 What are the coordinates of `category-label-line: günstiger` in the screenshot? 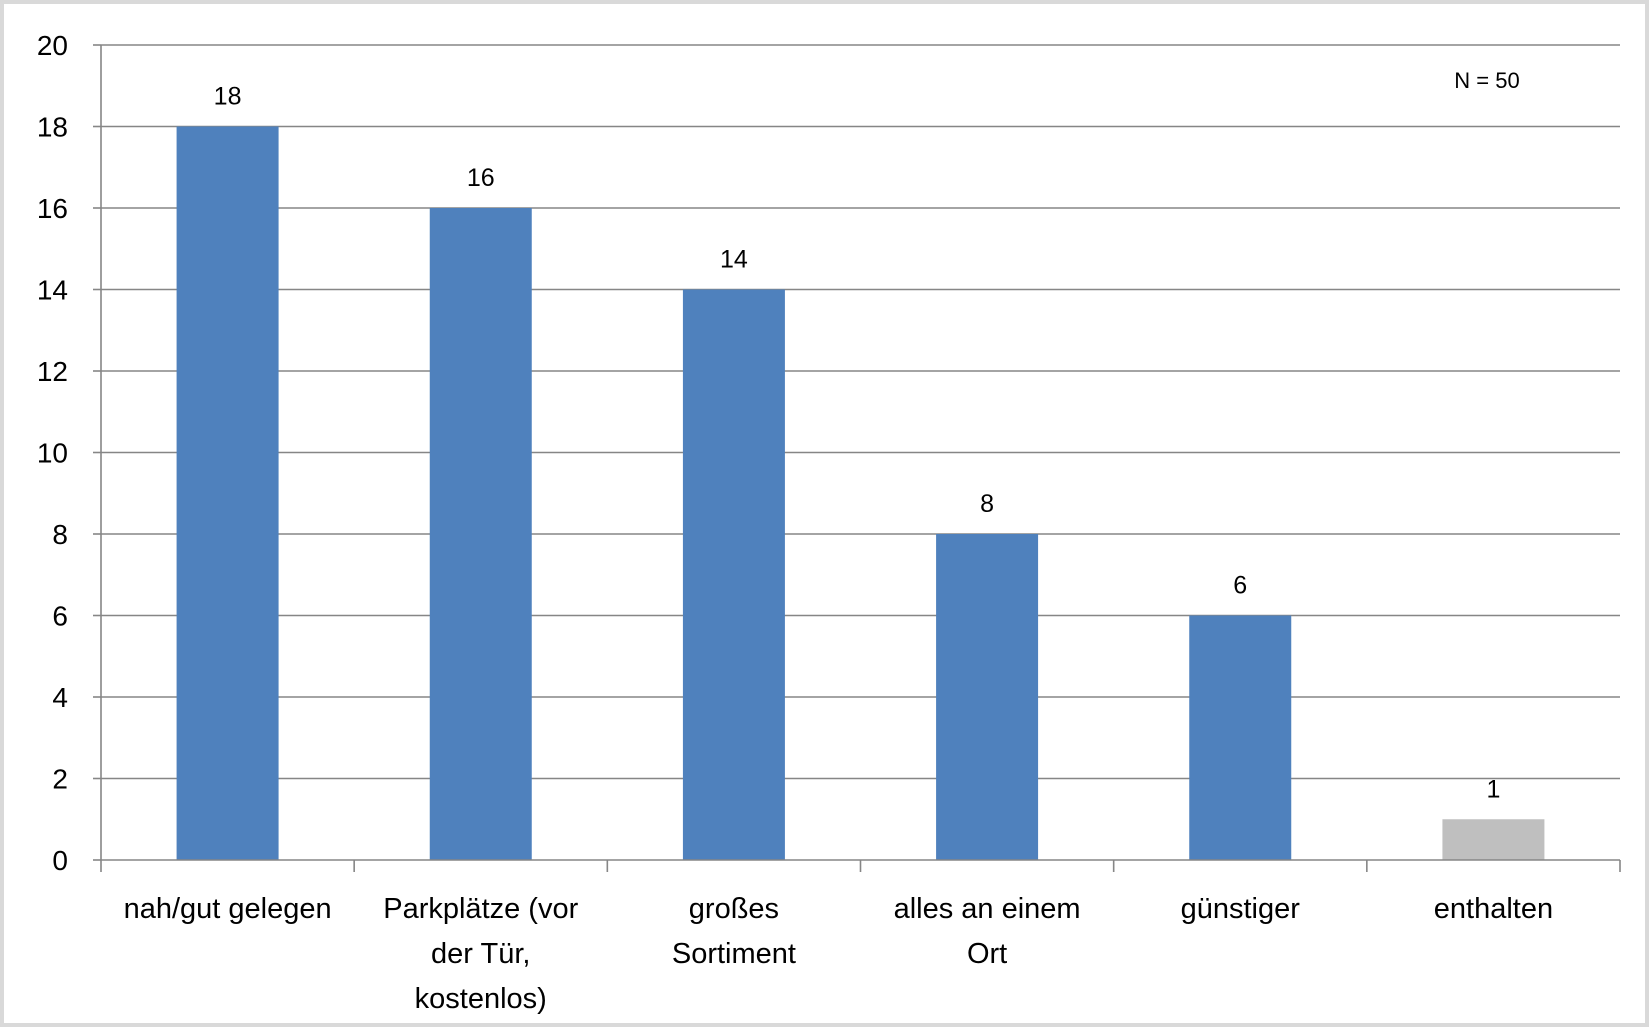 It's located at (1241, 909).